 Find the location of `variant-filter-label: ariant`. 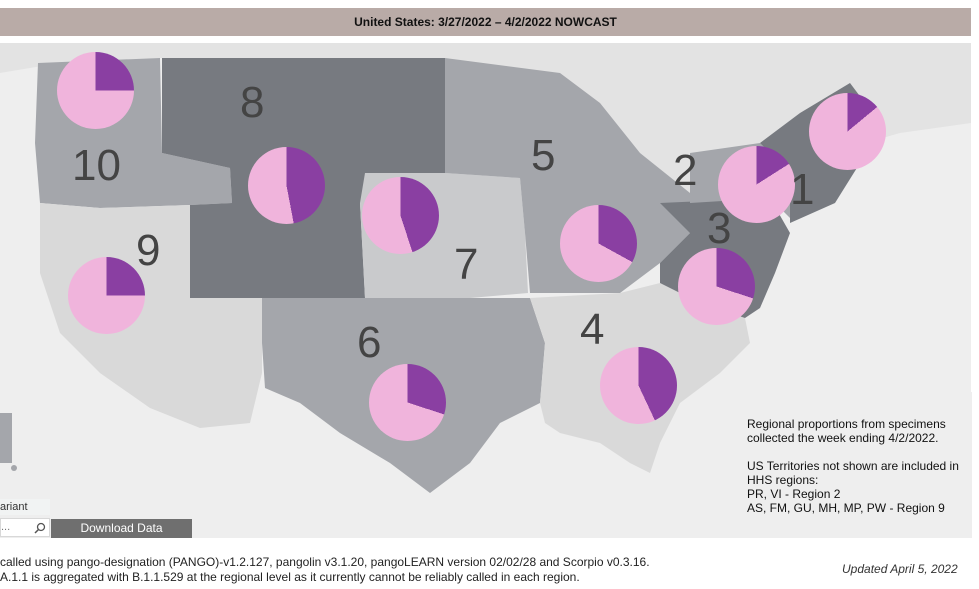

variant-filter-label: ariant is located at coordinates (25, 507).